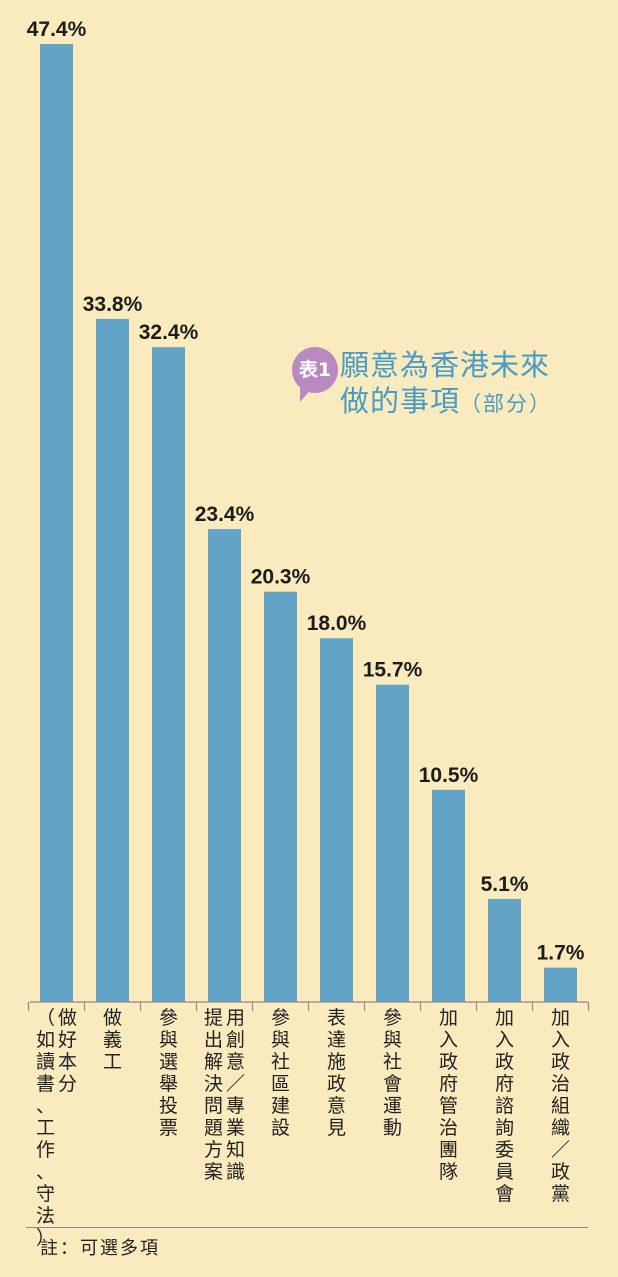  I want to click on category-label-char: 專, so click(235, 1106).